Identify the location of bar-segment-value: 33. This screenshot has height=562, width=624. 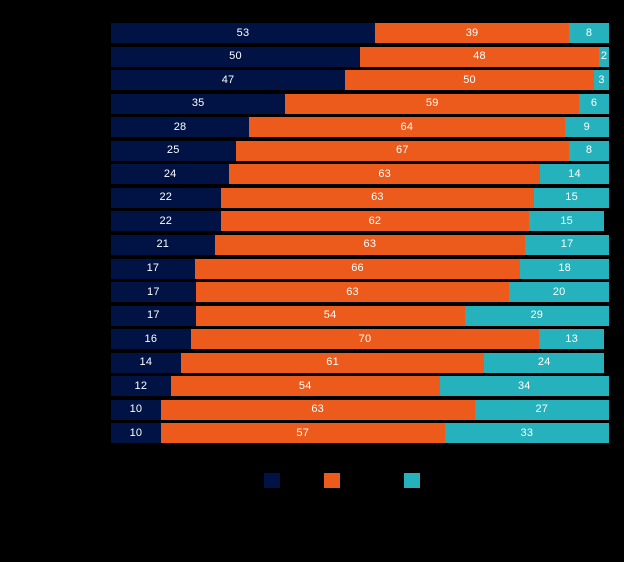
(527, 432).